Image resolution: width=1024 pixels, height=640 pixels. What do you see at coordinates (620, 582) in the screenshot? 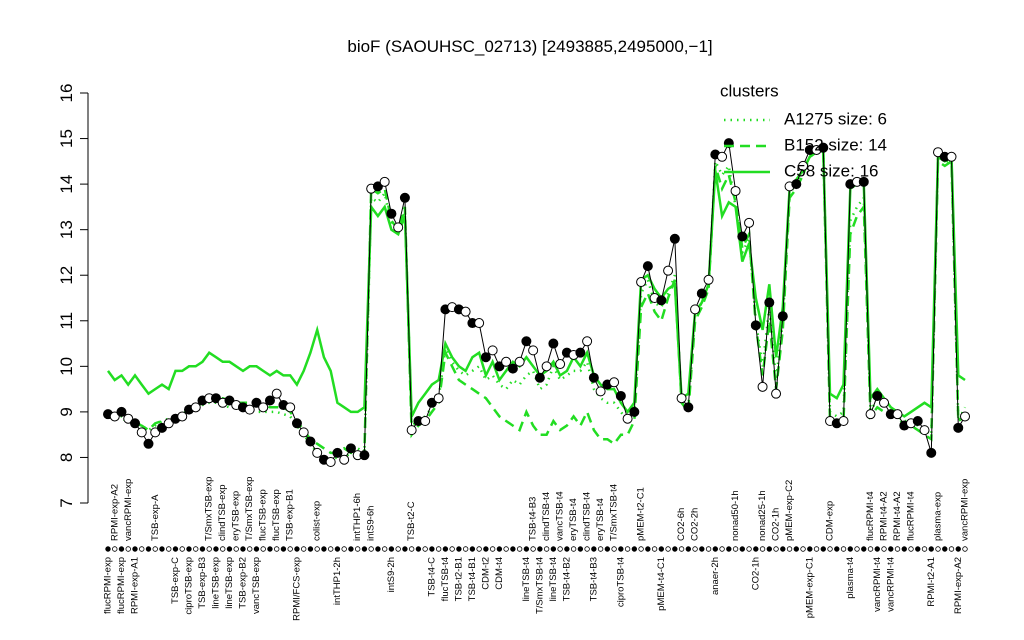
I see `x-tick-label: ciproTSB-t4` at bounding box center [620, 582].